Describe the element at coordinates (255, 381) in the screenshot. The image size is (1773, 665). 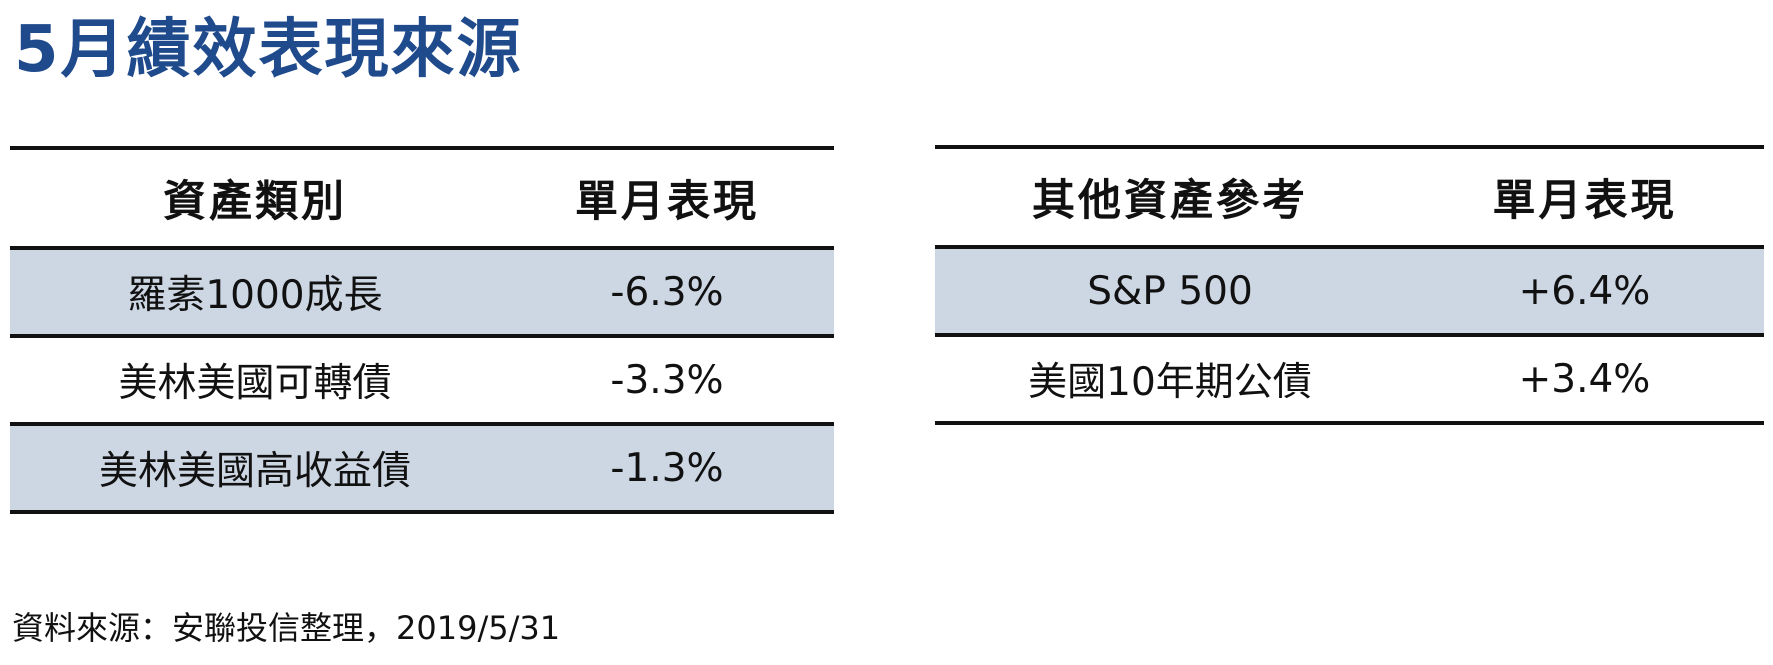
I see `asset-name: 美林美國可轉債` at that location.